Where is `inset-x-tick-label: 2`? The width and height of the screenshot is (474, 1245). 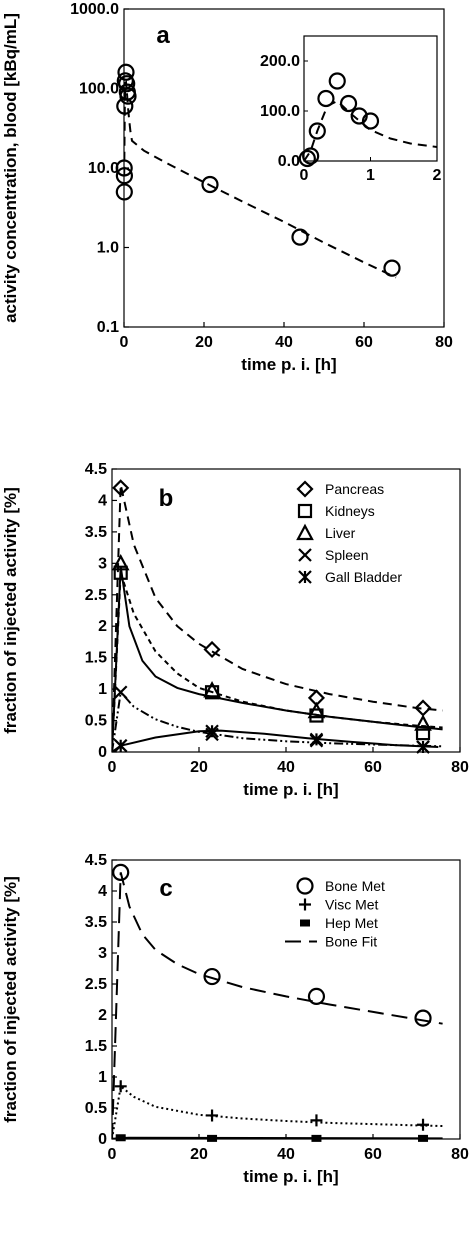
inset-x-tick-label: 2 is located at coordinates (437, 175).